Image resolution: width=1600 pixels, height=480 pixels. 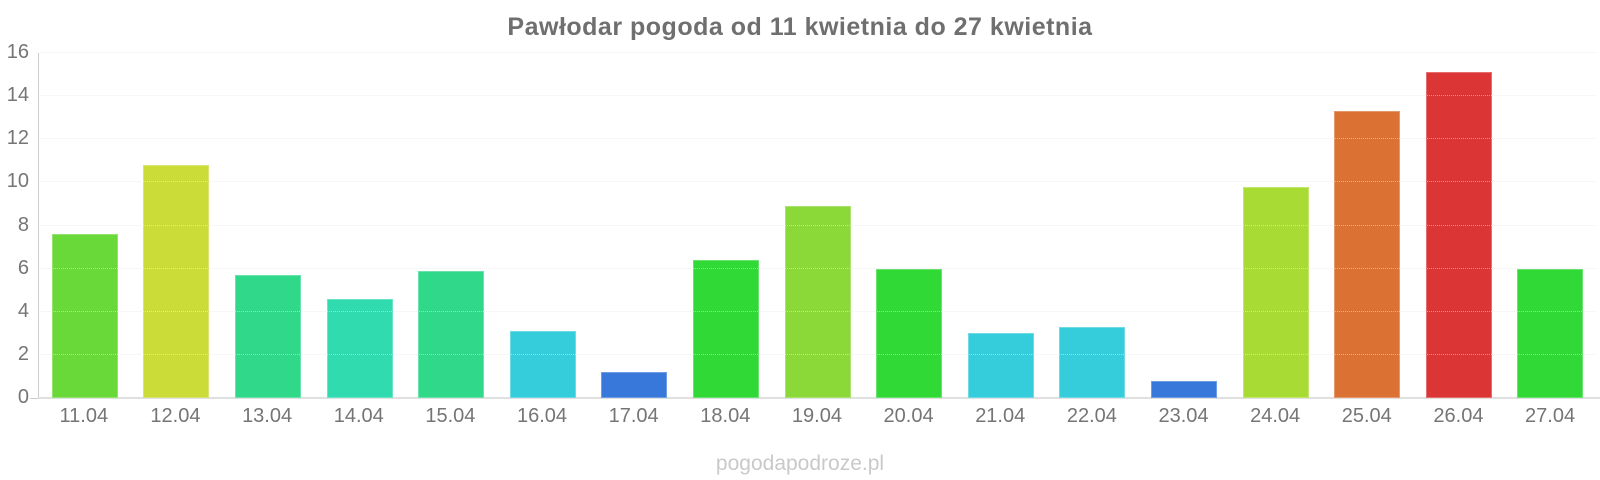 I want to click on bar-21.04, so click(x=1000, y=365).